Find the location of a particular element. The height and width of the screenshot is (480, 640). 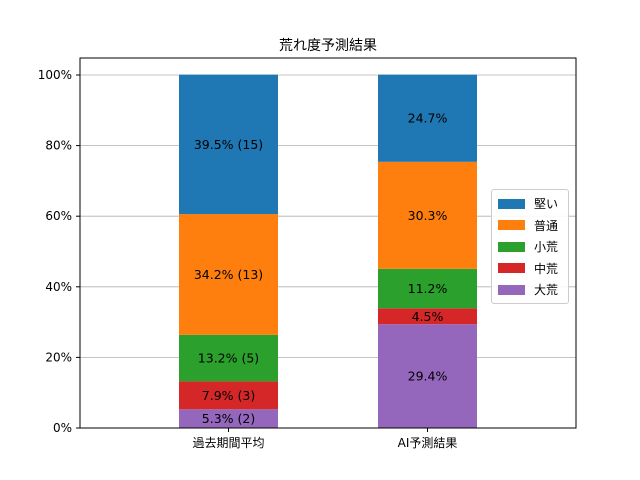

legend-label: 中荒 is located at coordinates (546, 268).